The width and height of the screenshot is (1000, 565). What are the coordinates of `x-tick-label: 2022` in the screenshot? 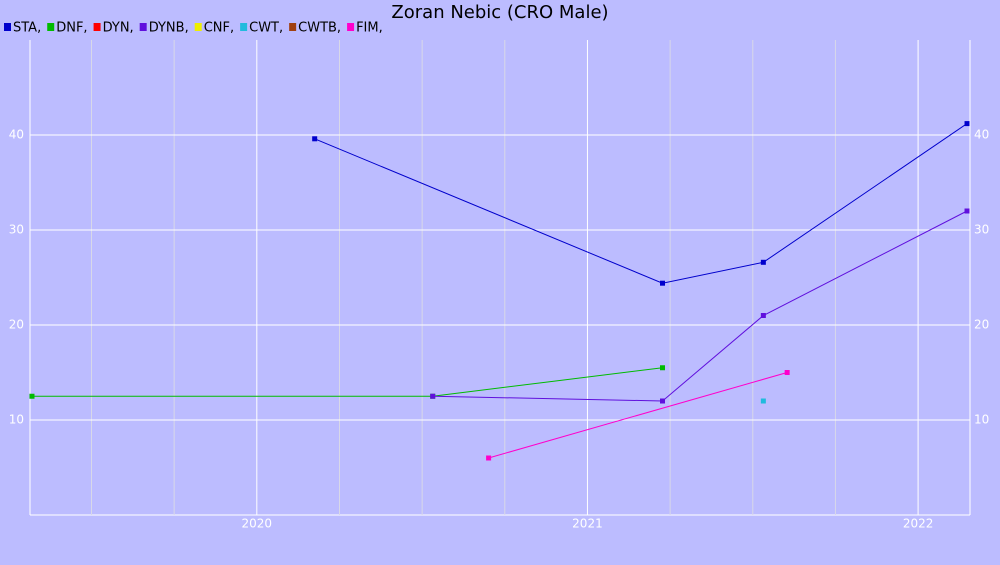 It's located at (918, 524).